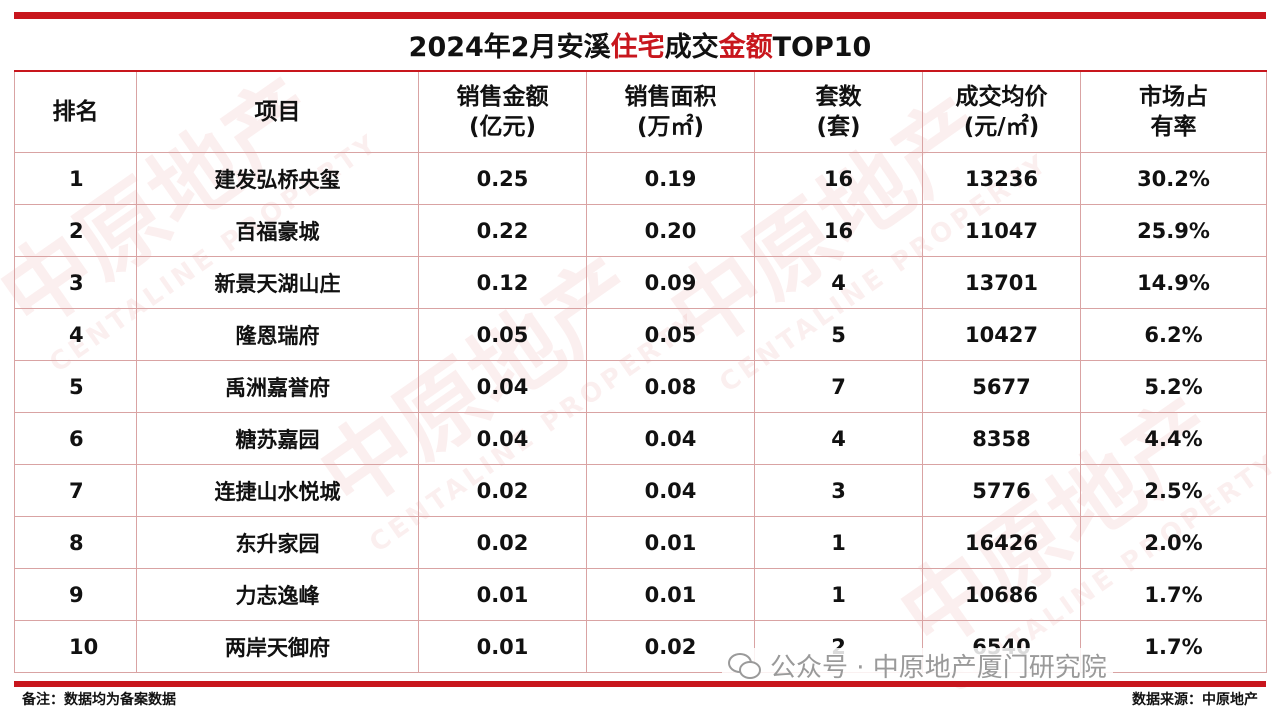 The image size is (1280, 720). Describe the element at coordinates (277, 438) in the screenshot. I see `cell-project: 糖苏嘉园` at that location.